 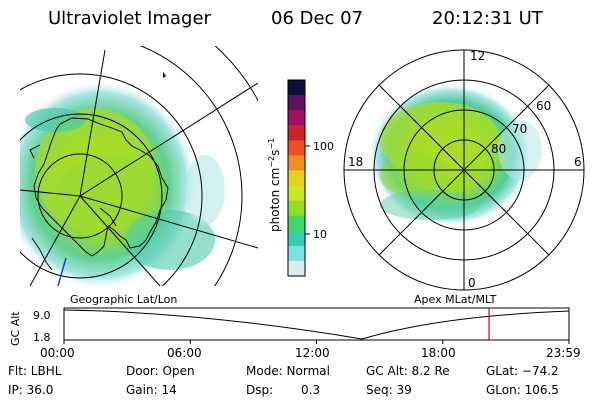 What do you see at coordinates (312, 353) in the screenshot?
I see `timeline-xtick-1200: 12:00` at bounding box center [312, 353].